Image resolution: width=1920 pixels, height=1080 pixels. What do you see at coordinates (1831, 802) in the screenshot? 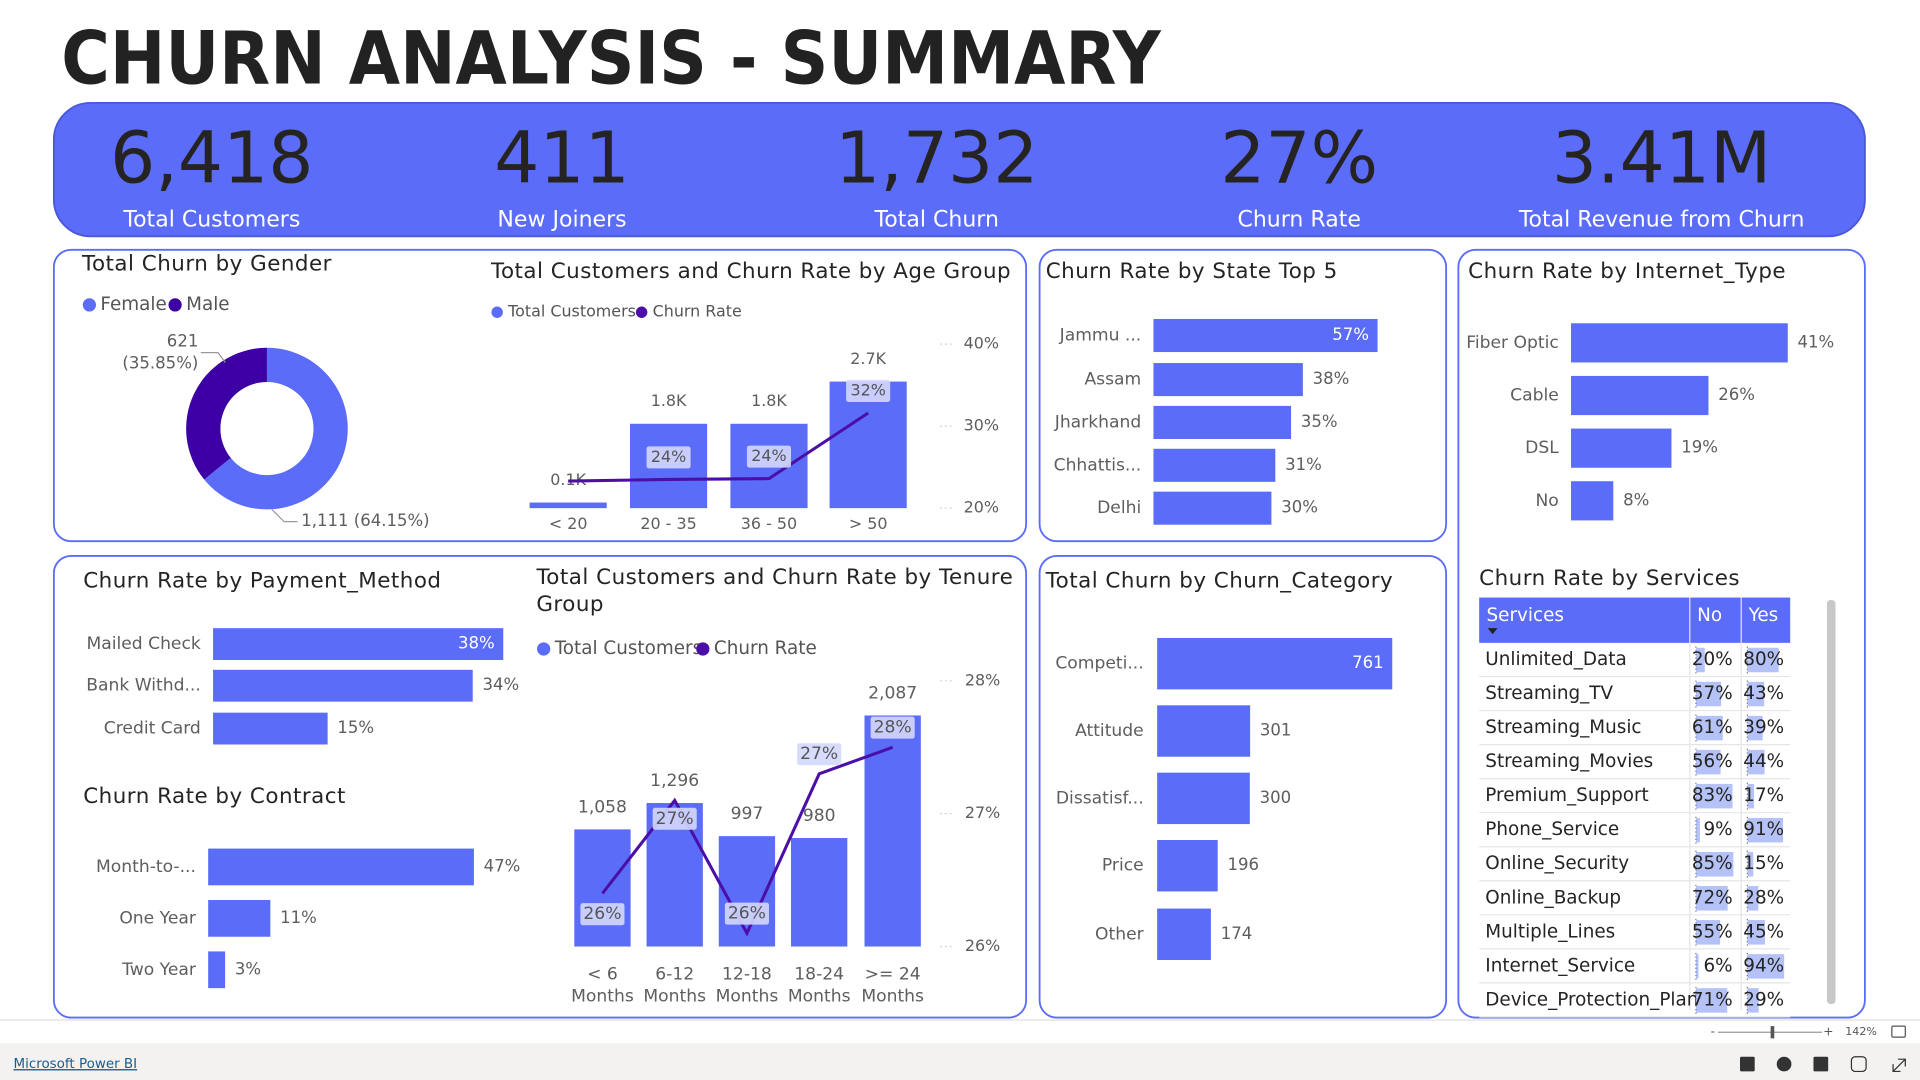
I see `scrollbar` at bounding box center [1831, 802].